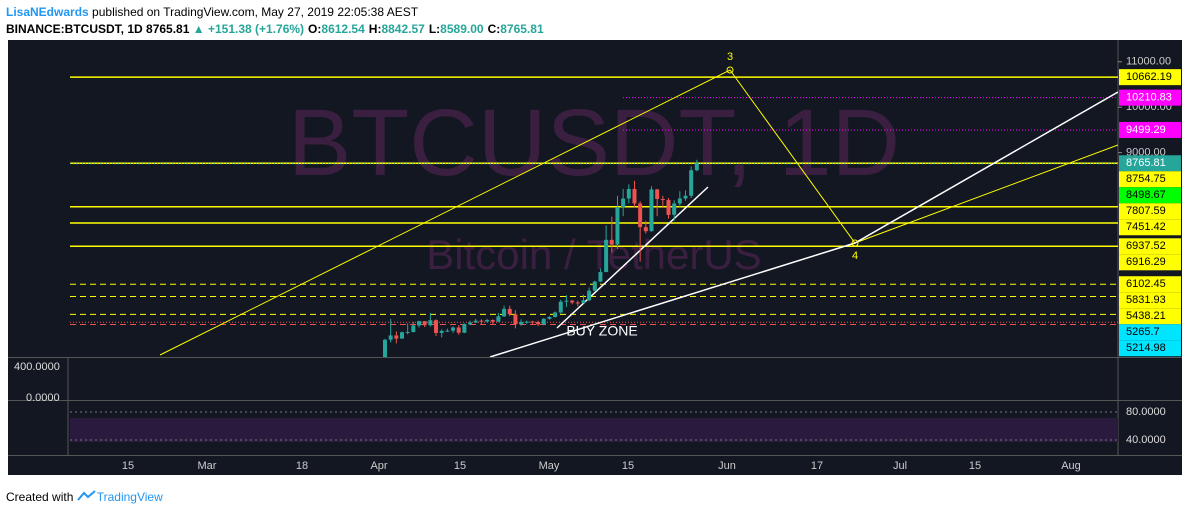 The image size is (1188, 515). What do you see at coordinates (302, 466) in the screenshot?
I see `x-tick-label: 18` at bounding box center [302, 466].